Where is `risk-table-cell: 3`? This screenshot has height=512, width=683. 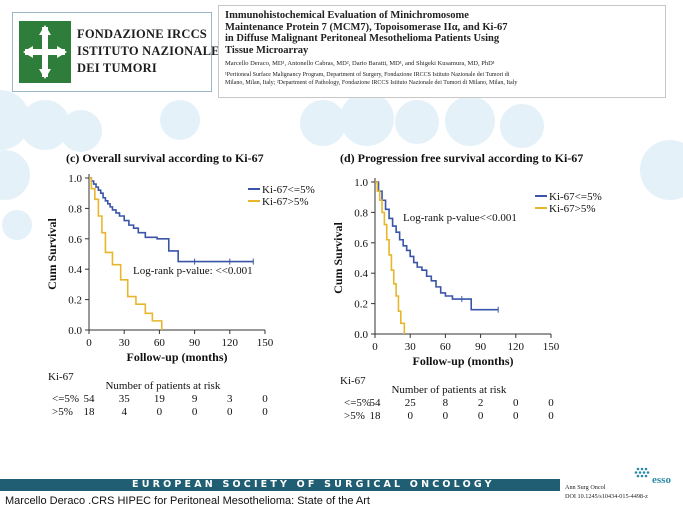
risk-table-cell: 3 is located at coordinates (230, 399).